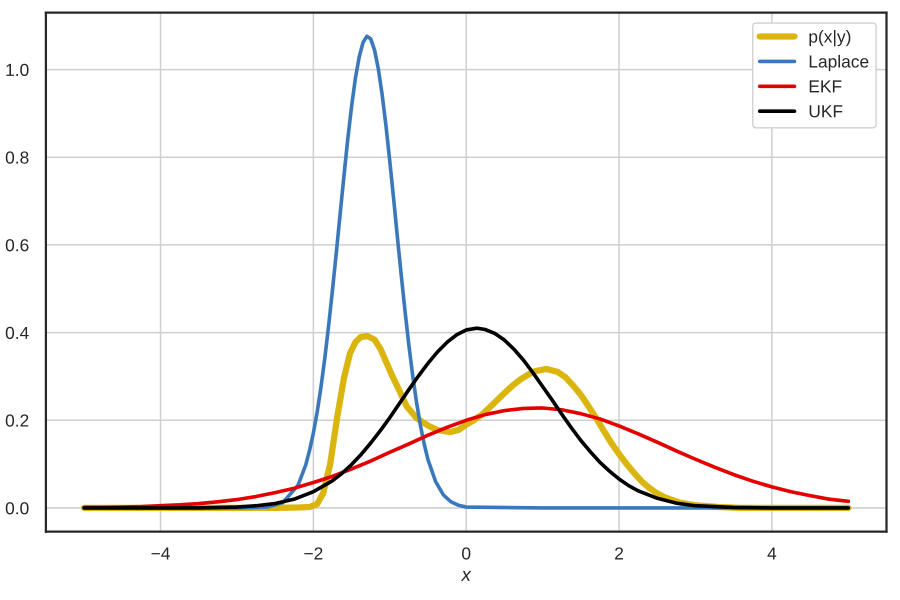 The width and height of the screenshot is (900, 600). I want to click on y-tick-label: 0.4, so click(17, 333).